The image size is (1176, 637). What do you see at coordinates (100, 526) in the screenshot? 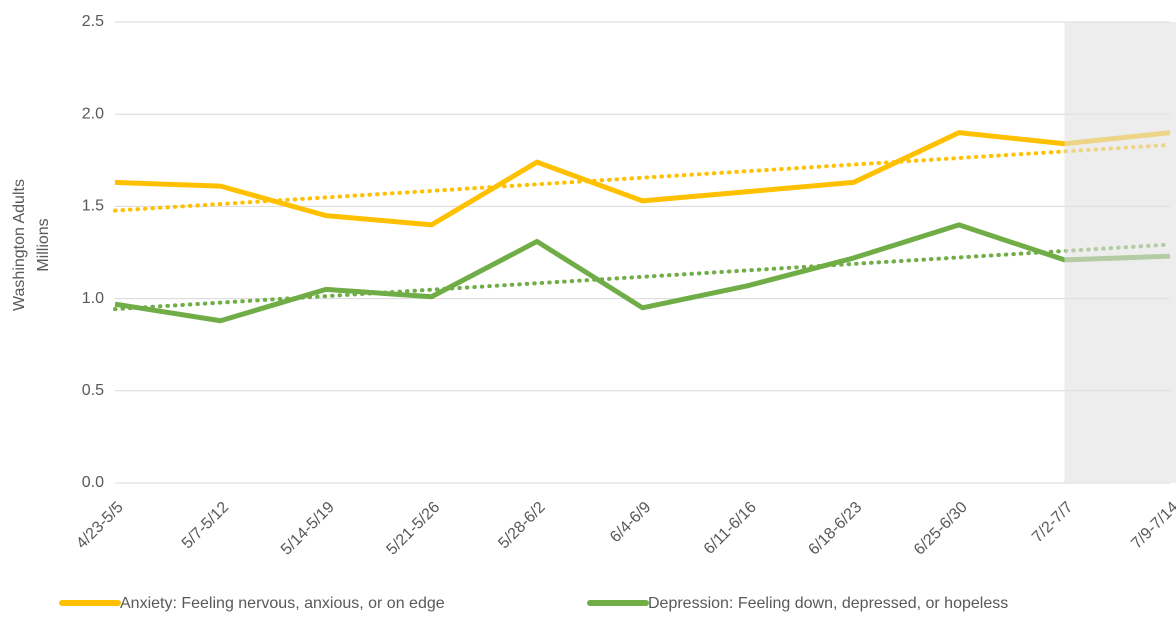
I see `x-tick-label: 4/23-5/5` at bounding box center [100, 526].